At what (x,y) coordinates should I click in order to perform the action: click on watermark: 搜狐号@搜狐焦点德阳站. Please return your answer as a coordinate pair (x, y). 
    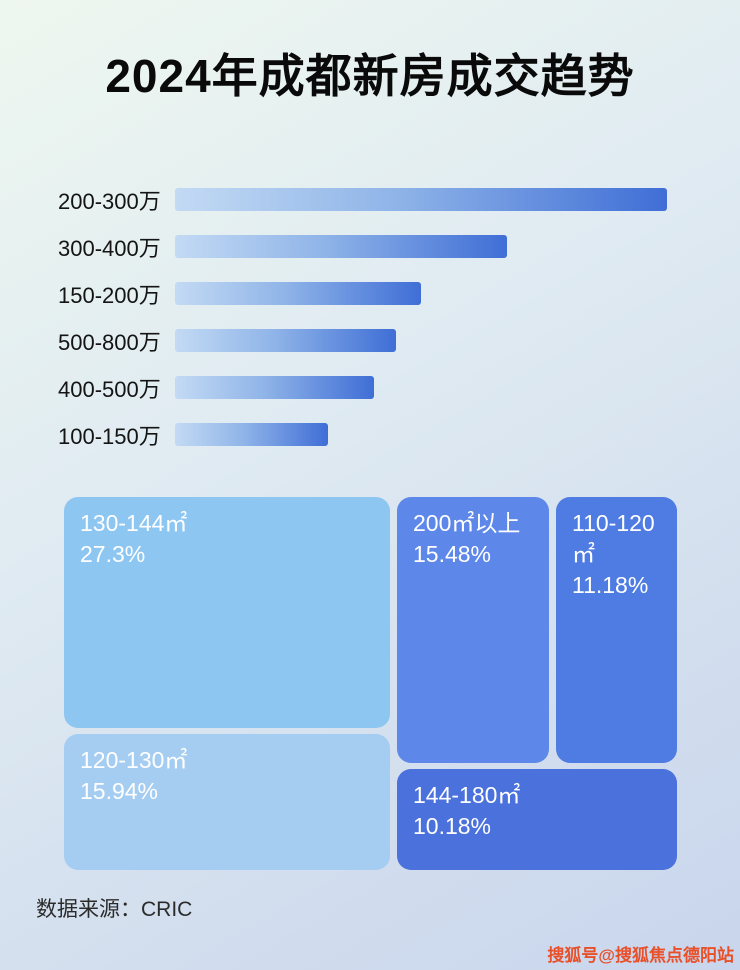
    Looking at the image, I should click on (640, 955).